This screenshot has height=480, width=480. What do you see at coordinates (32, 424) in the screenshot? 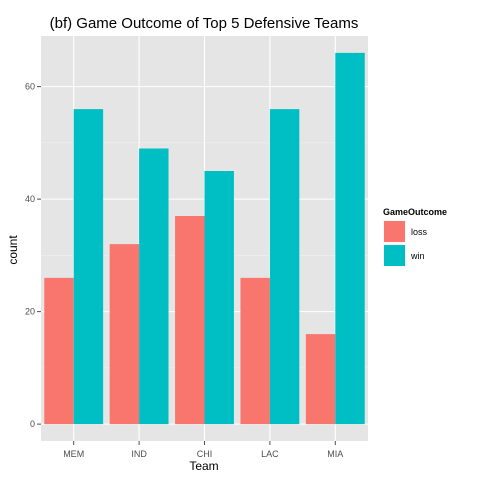
I see `y-tick-label: 0` at bounding box center [32, 424].